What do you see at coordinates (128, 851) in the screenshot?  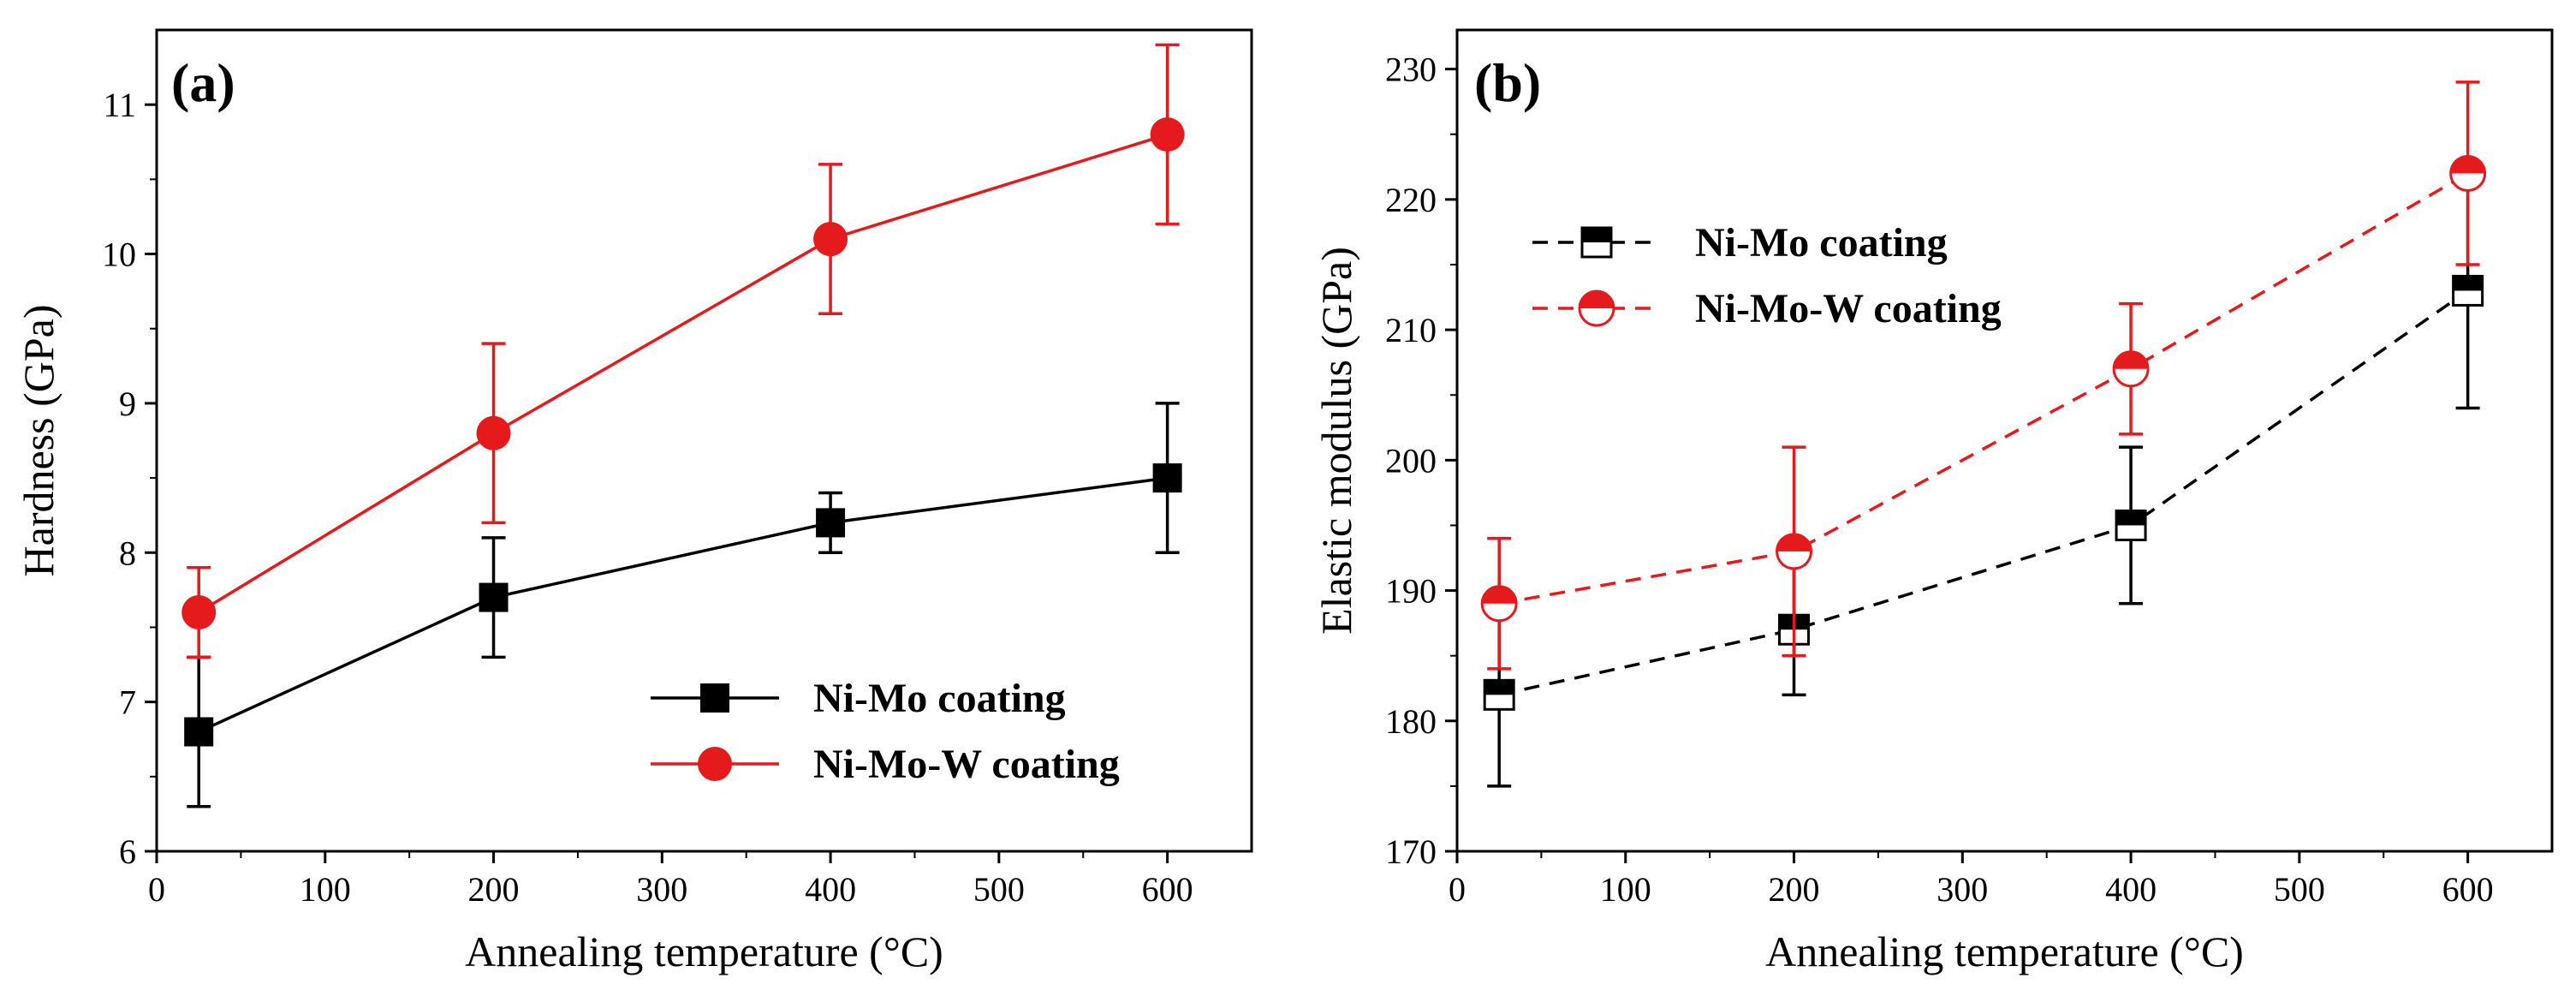 I see `y-tick-label: 6` at bounding box center [128, 851].